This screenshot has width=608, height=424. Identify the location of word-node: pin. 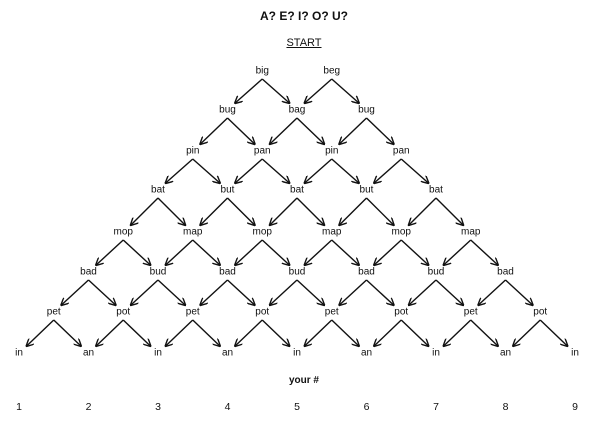
(193, 151).